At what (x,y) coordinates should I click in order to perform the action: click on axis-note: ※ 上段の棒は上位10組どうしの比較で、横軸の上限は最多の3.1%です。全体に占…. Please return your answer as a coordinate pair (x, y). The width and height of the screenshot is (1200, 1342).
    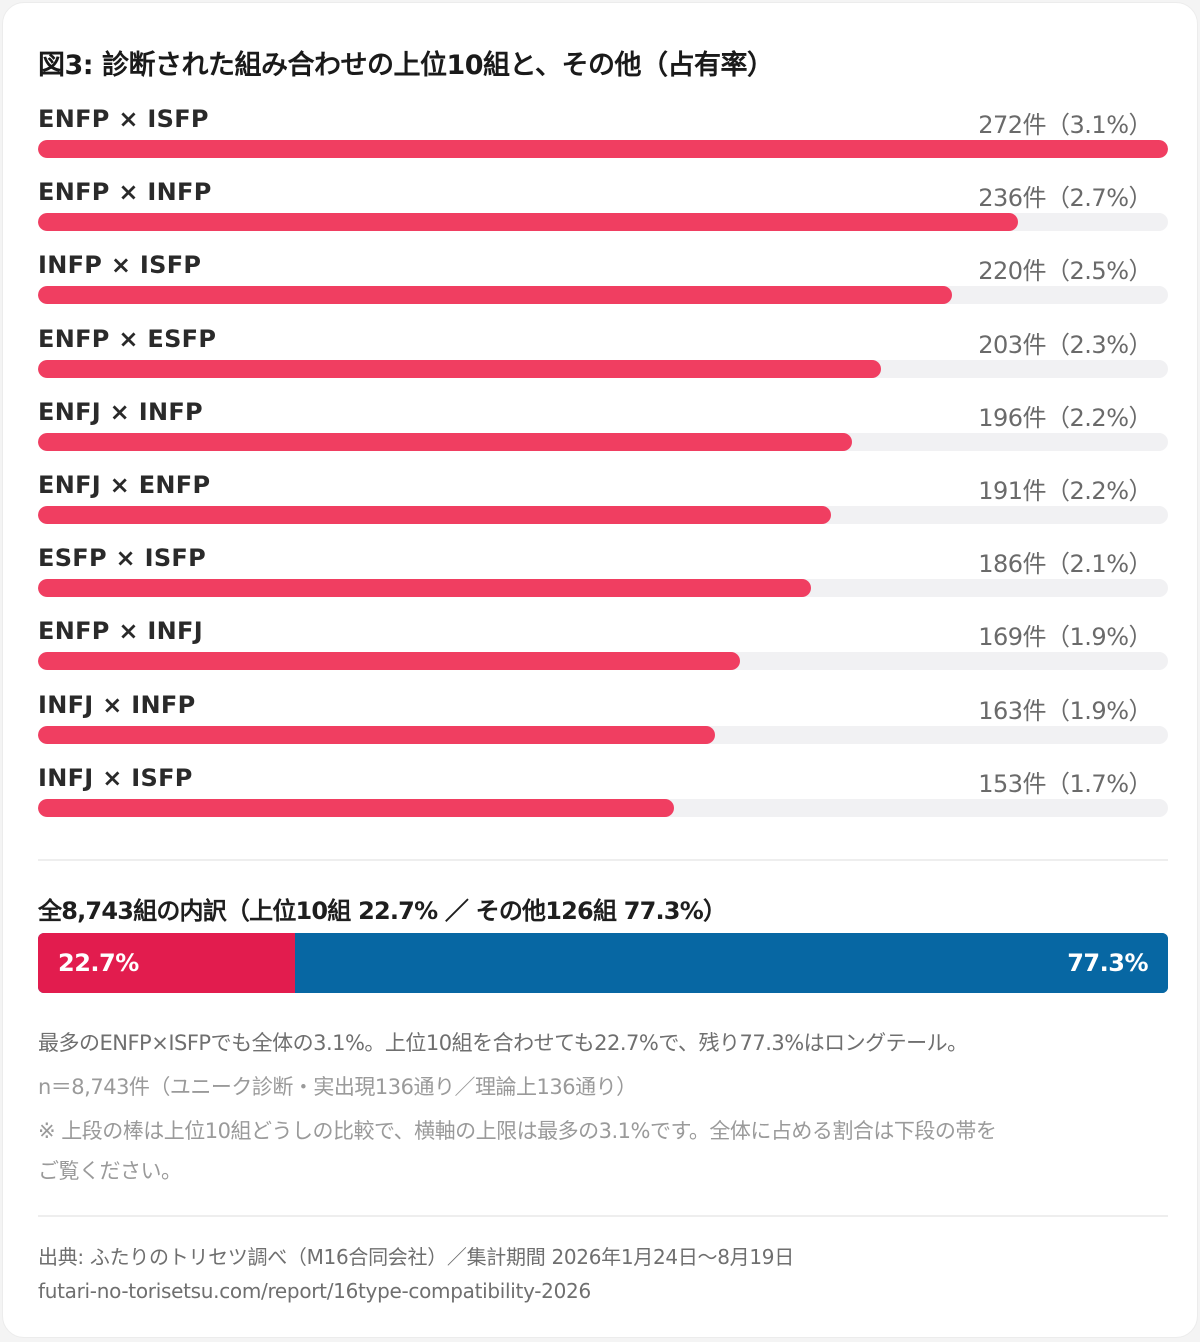
    Looking at the image, I should click on (517, 1131).